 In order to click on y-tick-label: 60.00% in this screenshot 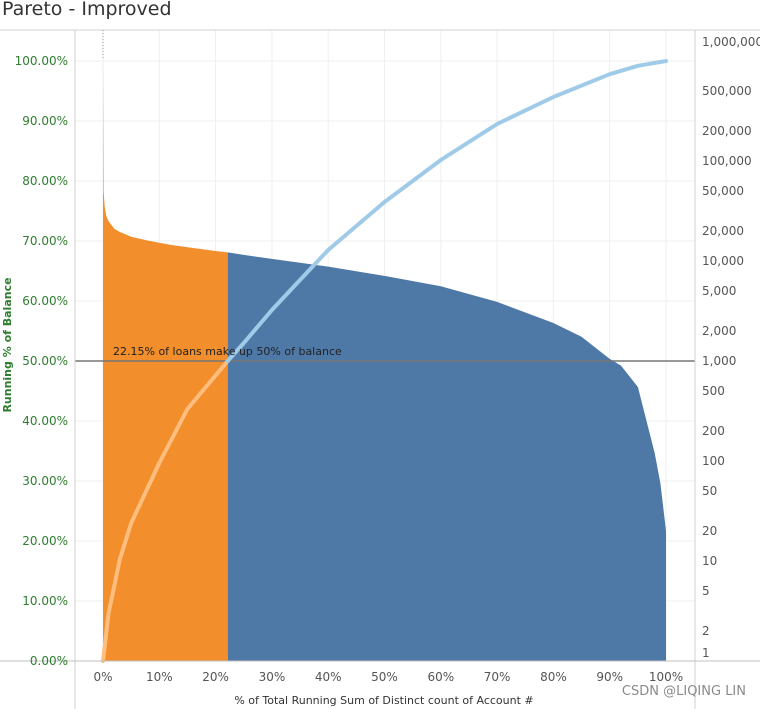, I will do `click(45, 301)`.